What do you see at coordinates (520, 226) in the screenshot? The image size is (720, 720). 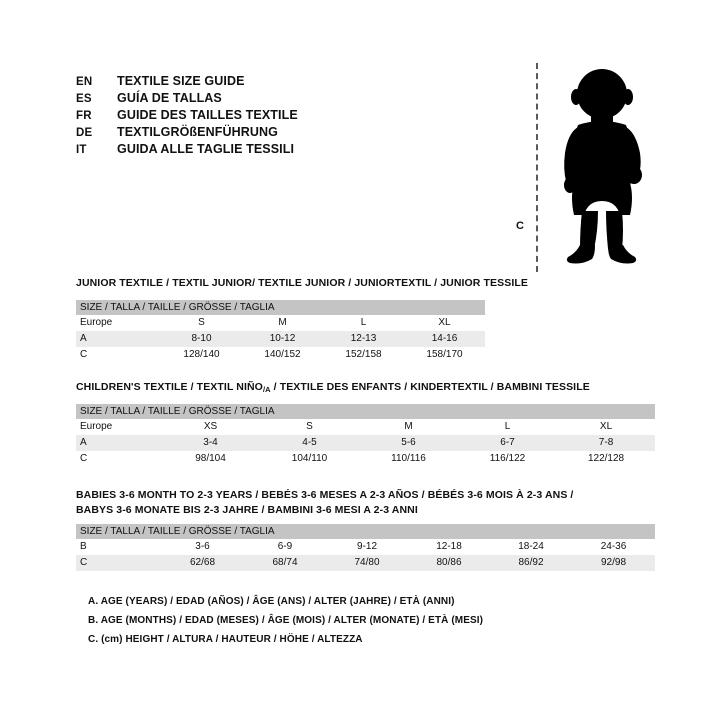 I see `height-marker-label: C` at bounding box center [520, 226].